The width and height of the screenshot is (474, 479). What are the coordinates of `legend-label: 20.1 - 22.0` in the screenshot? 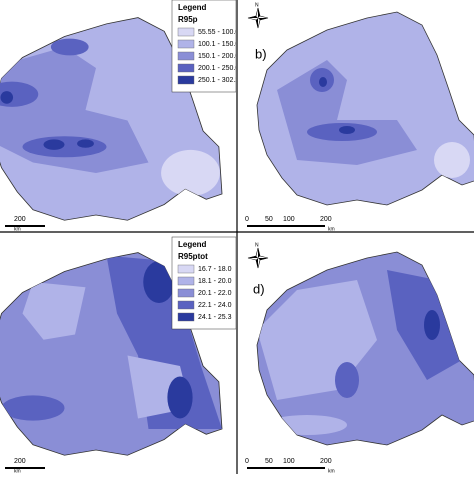 It's located at (215, 293).